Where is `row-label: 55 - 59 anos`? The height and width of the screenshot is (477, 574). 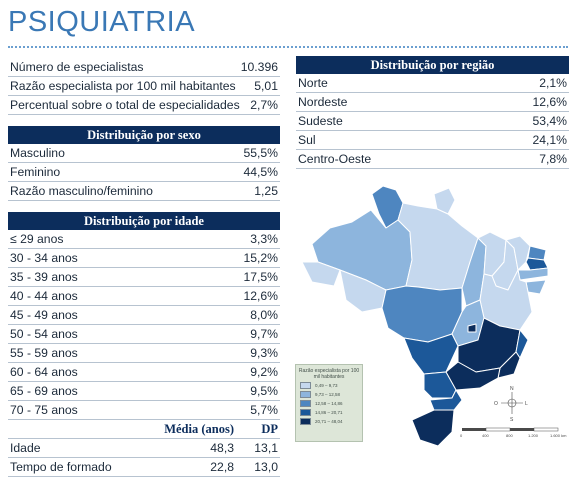 row-label: 55 - 59 anos is located at coordinates (44, 353).